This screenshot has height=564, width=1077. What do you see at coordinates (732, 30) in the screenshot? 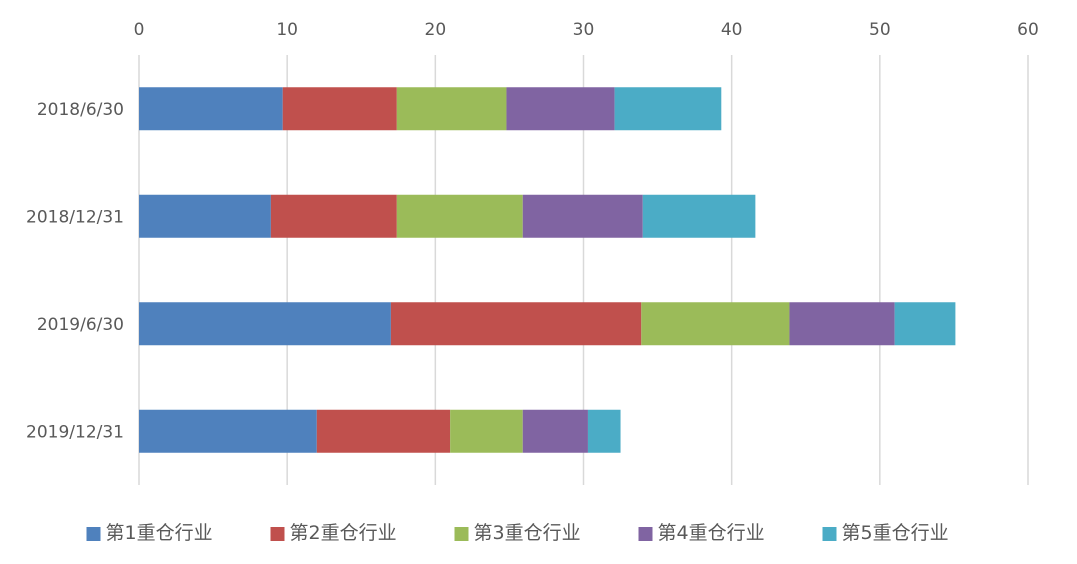
I see `x-tick-label: 40` at bounding box center [732, 30].